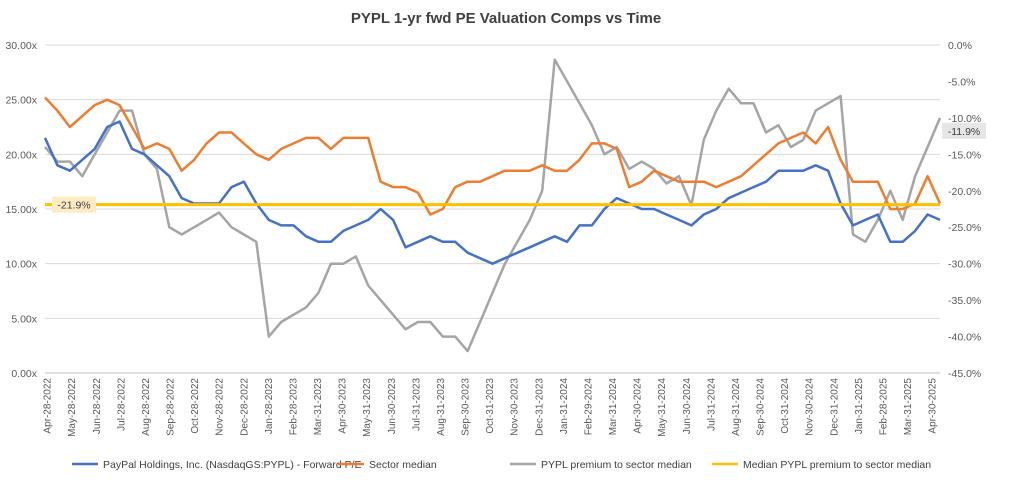  I want to click on chart-title: PYPL 1-yr fwd PE Valuation Comps vs Time, so click(506, 18).